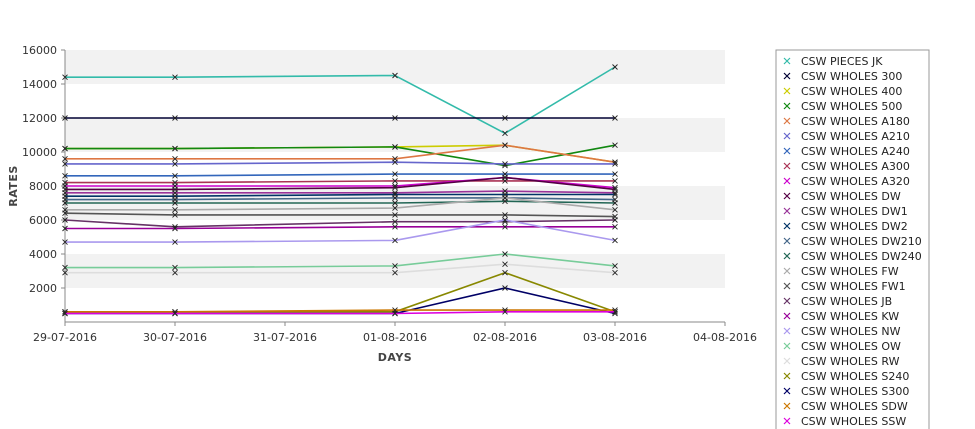 This screenshot has height=429, width=975. What do you see at coordinates (505, 337) in the screenshot?
I see `x-tick-label: 02-08-2016` at bounding box center [505, 337].